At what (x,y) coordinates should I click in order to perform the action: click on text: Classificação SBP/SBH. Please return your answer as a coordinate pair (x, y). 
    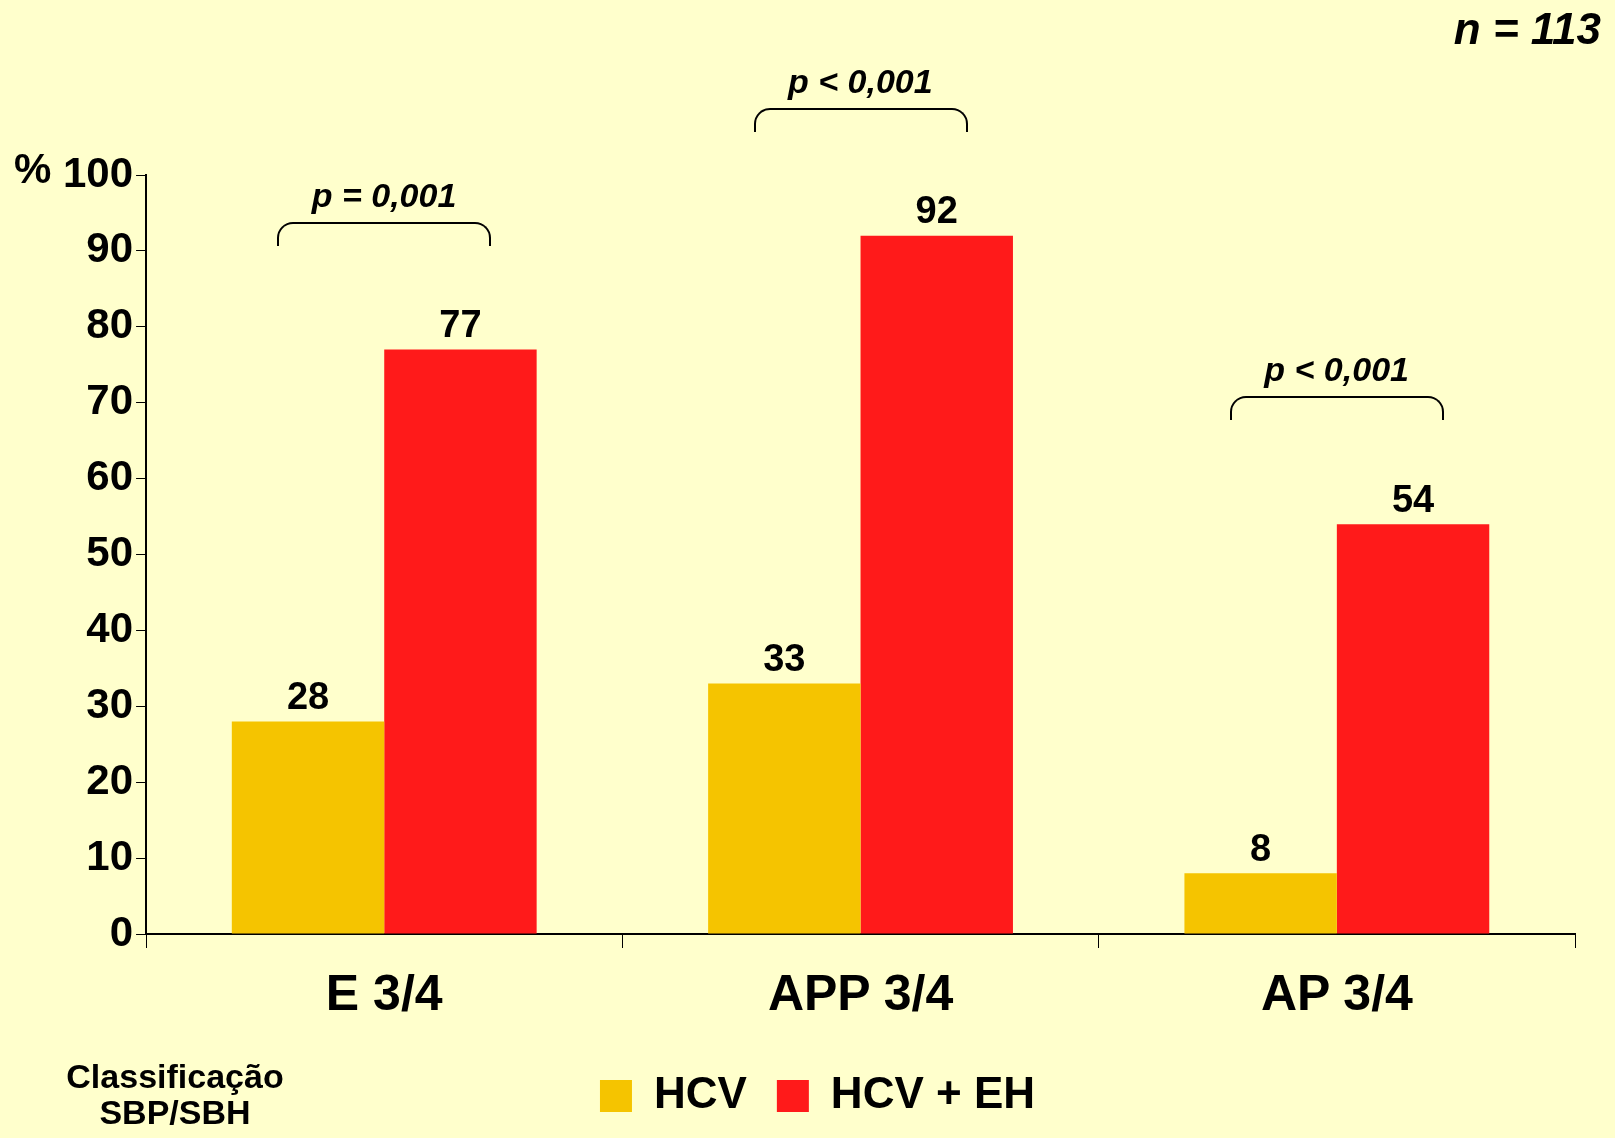
    Looking at the image, I should click on (175, 1094).